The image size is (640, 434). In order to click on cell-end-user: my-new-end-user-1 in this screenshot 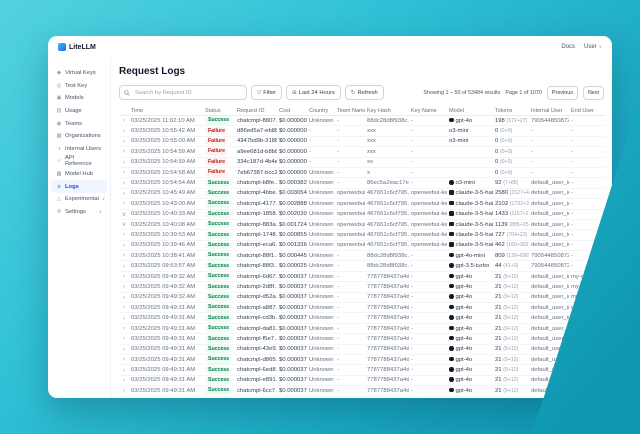, I will do `click(587, 298)`.